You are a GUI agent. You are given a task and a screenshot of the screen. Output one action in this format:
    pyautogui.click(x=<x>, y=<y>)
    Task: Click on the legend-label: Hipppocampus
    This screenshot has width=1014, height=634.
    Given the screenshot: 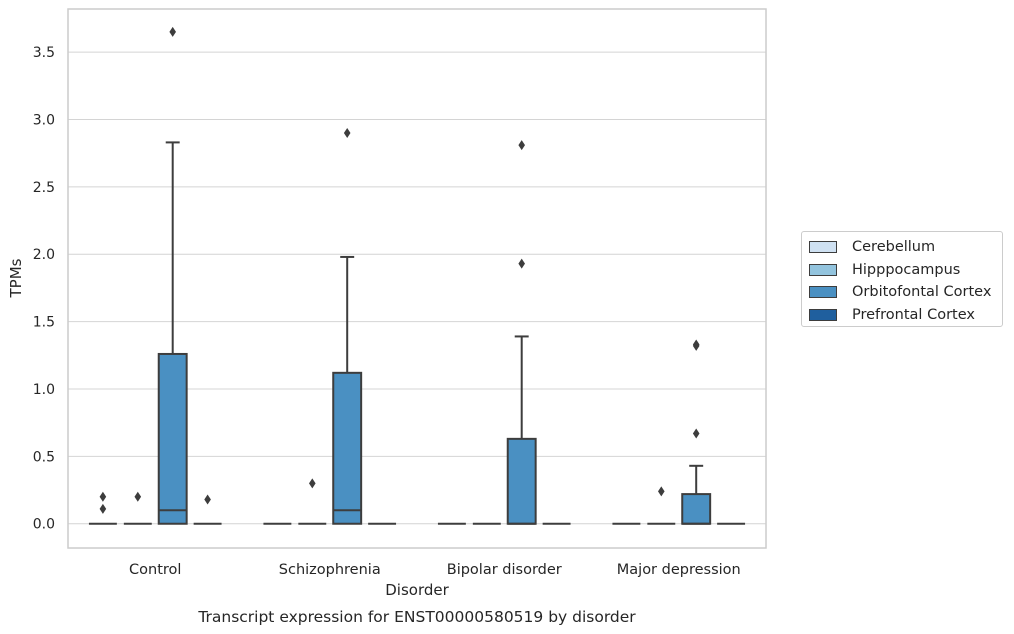 What is the action you would take?
    pyautogui.click(x=906, y=269)
    